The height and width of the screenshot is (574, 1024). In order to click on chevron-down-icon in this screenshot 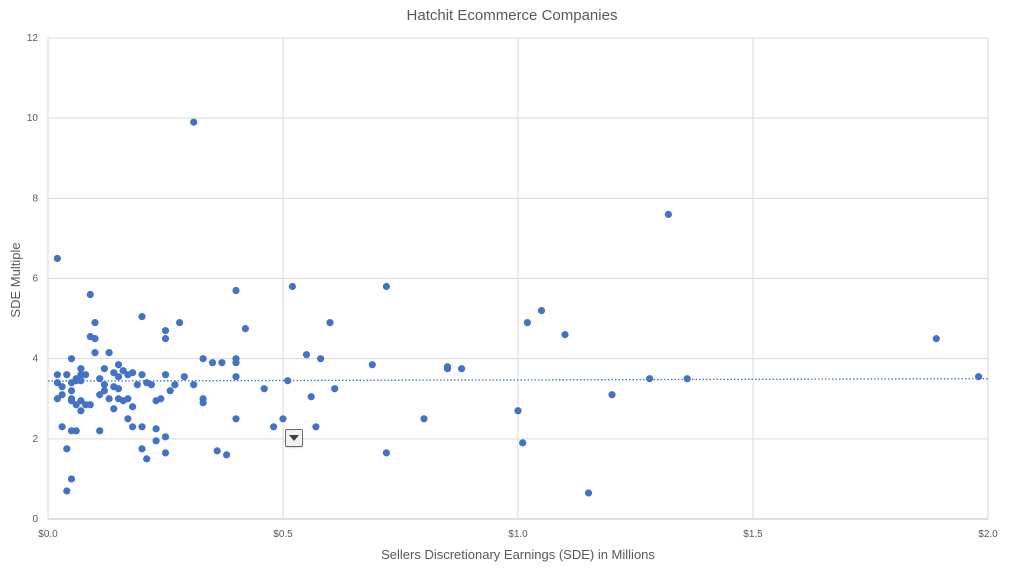, I will do `click(294, 438)`.